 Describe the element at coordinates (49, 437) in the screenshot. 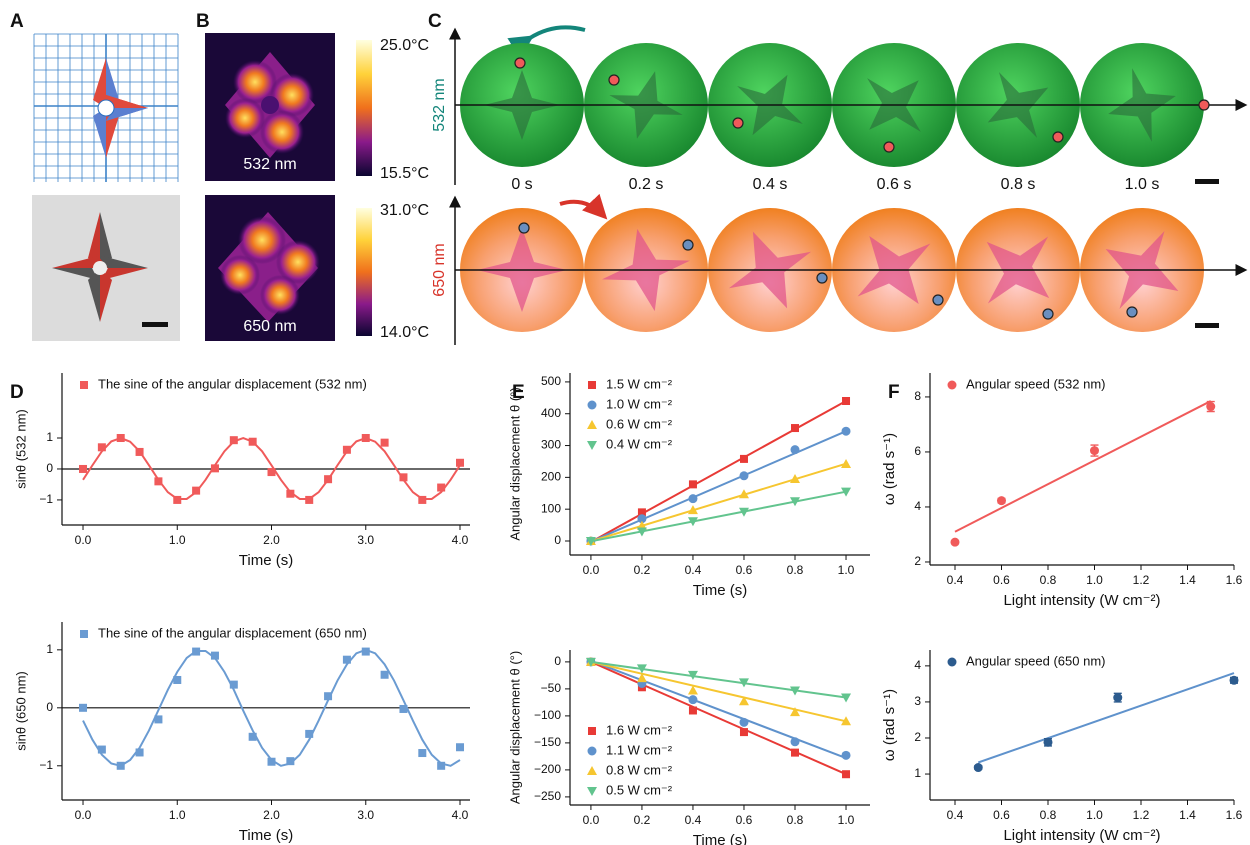

I see `y-tick-label: 1` at that location.